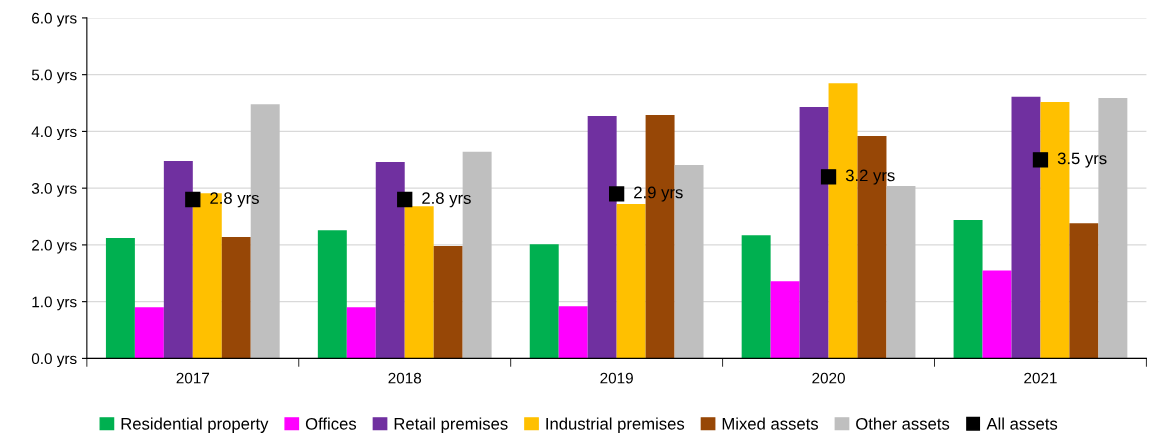  What do you see at coordinates (54, 190) in the screenshot?
I see `y-tick-label: 3.0 yrs` at bounding box center [54, 190].